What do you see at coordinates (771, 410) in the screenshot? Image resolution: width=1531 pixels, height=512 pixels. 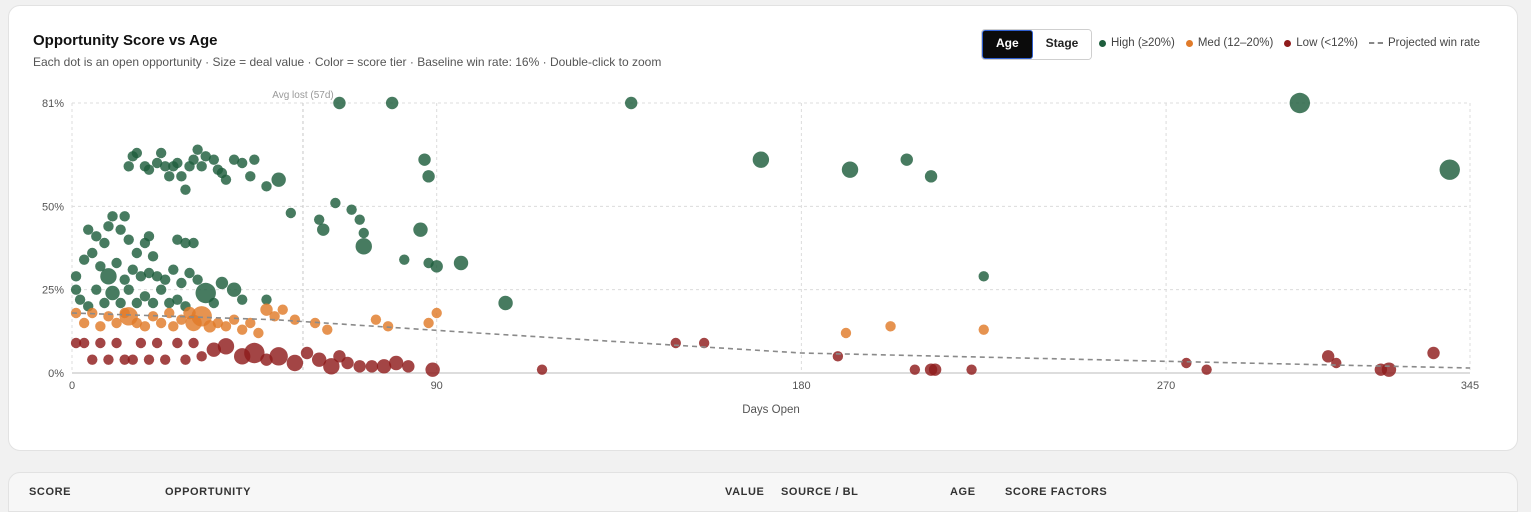 I see `x-axis-title: Days Open` at bounding box center [771, 410].